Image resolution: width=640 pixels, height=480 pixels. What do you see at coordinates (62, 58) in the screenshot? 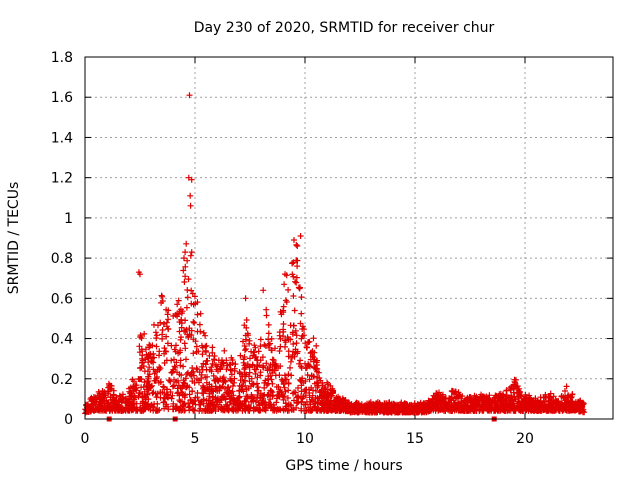
I see `y-tick-label: 1.8` at bounding box center [62, 58].